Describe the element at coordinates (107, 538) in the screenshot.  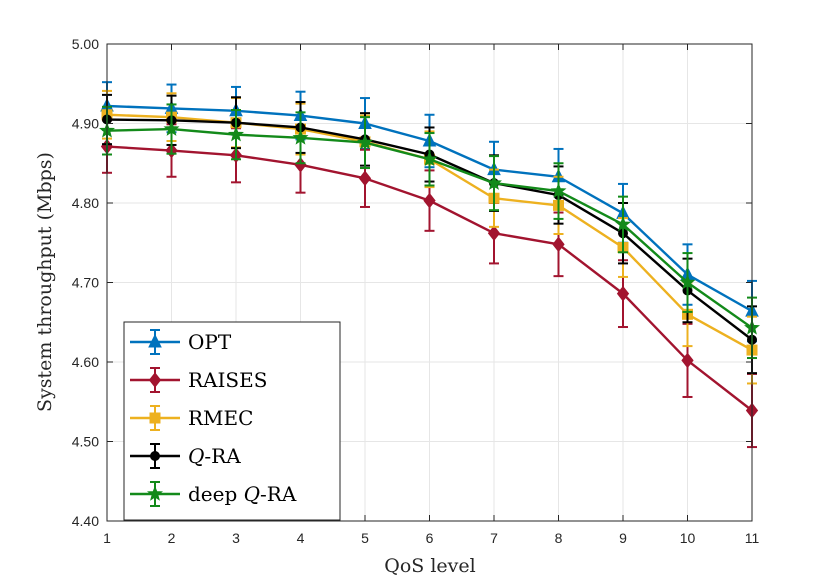
I see `x-tick-label: 1` at that location.